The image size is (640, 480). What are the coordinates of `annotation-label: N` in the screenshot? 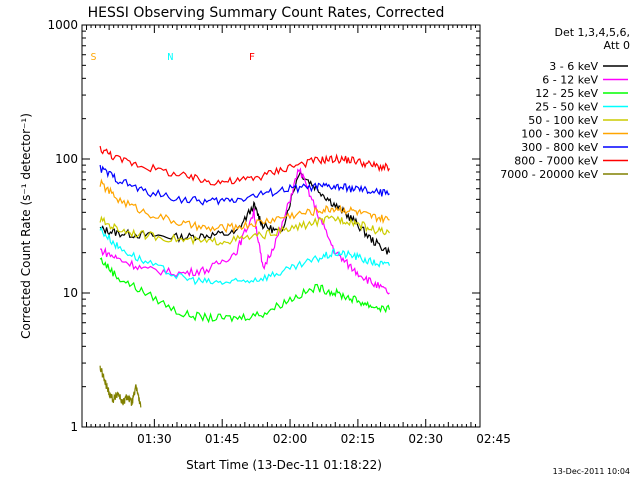 It's located at (170, 57).